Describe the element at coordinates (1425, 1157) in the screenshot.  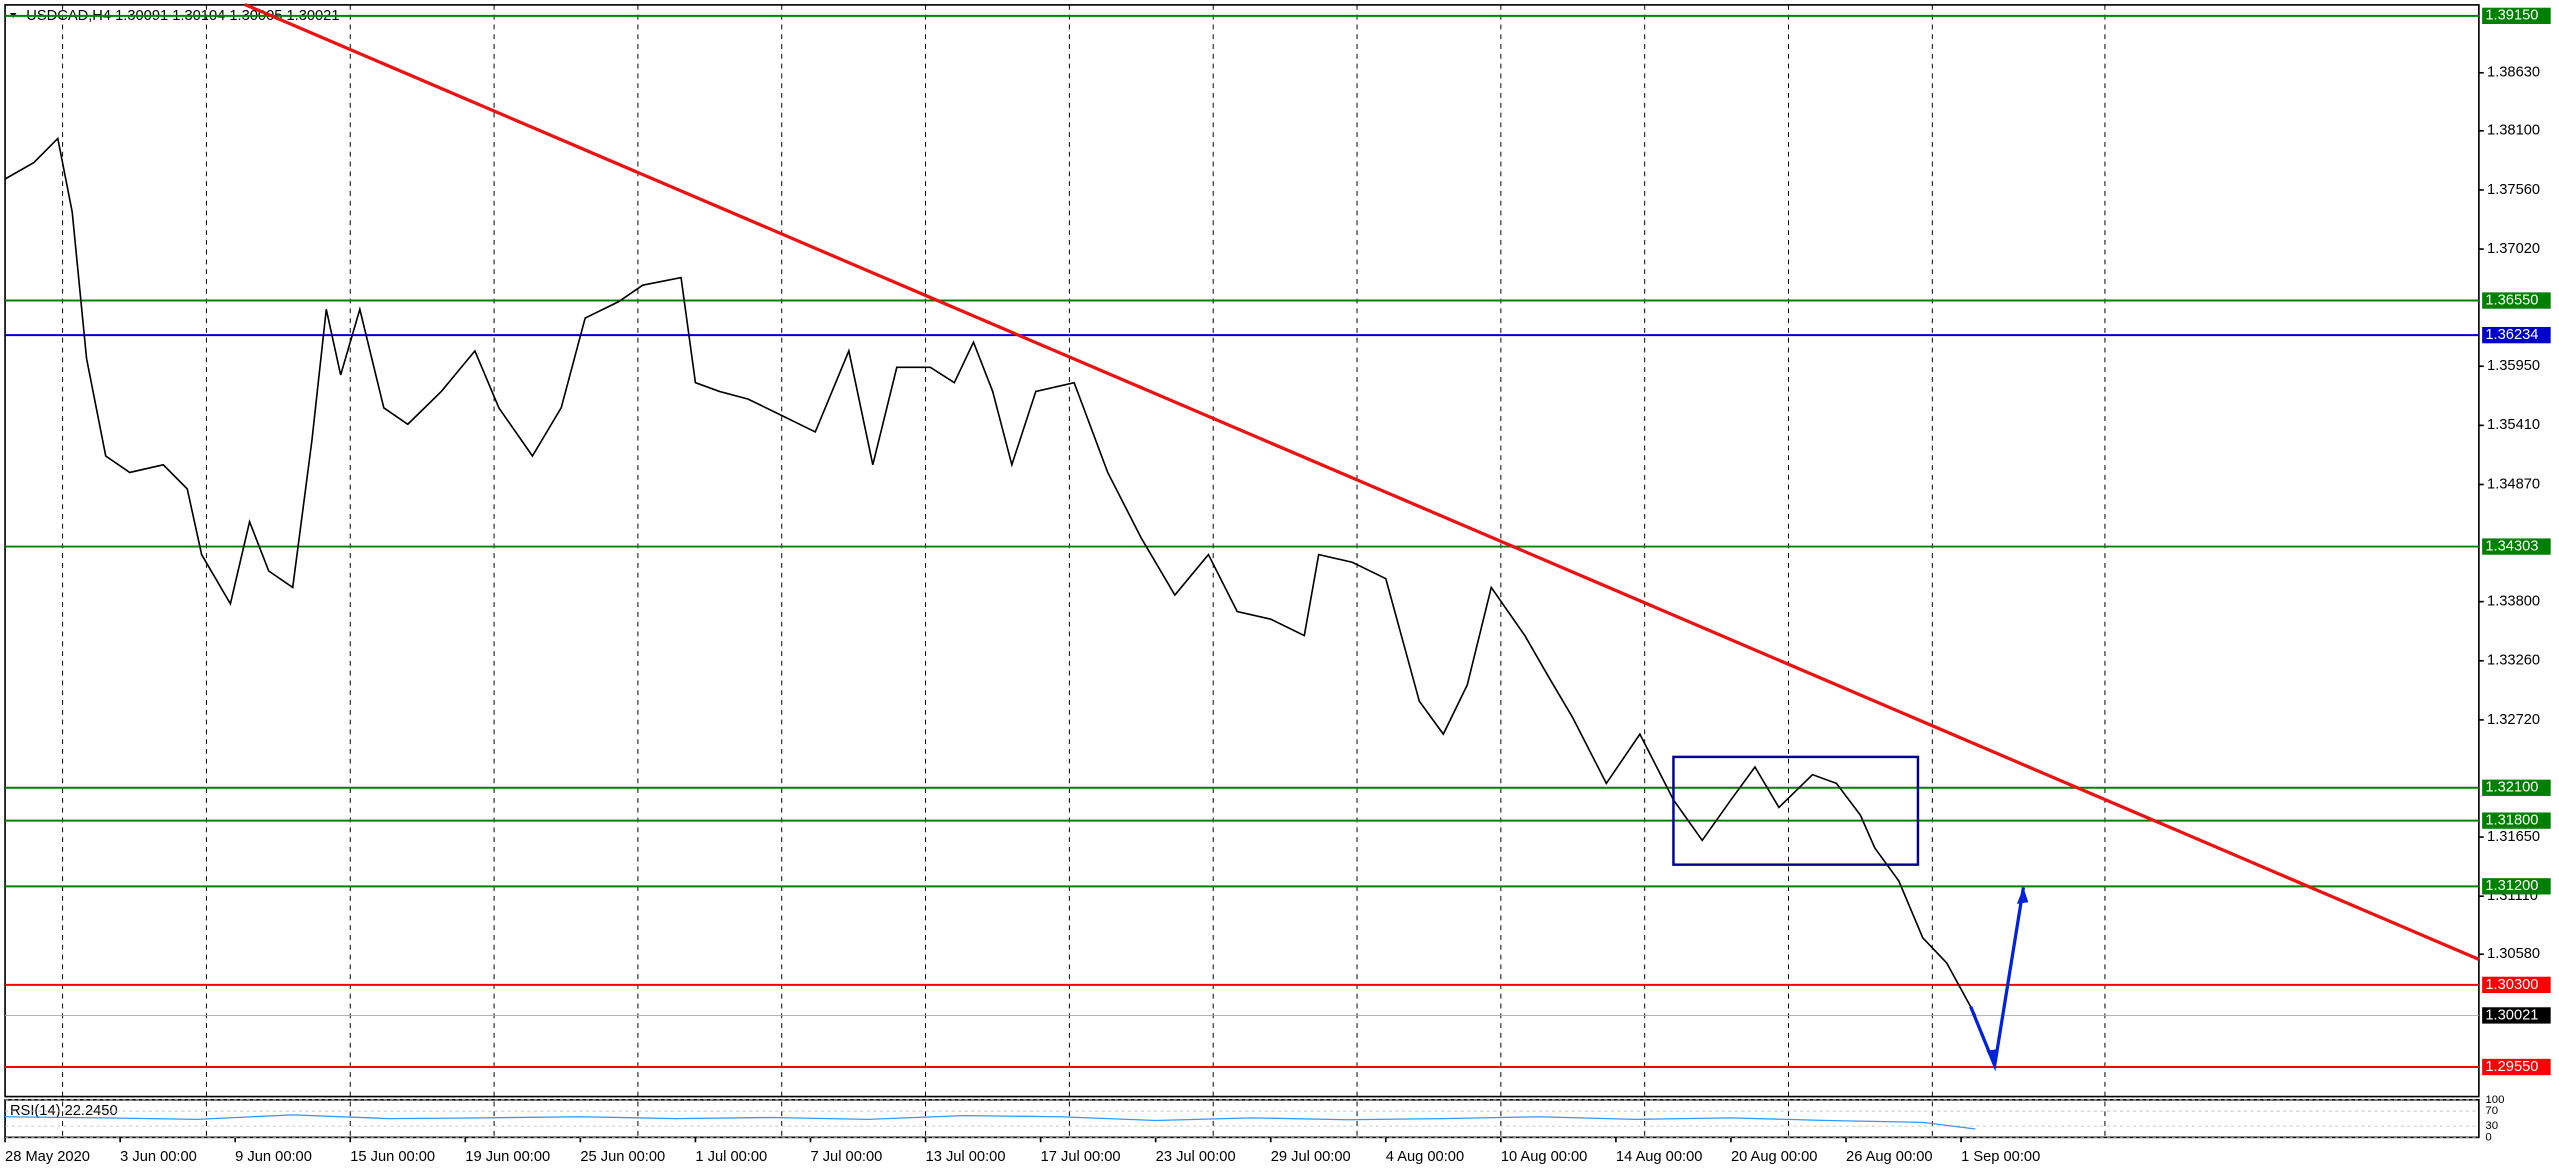
I see `x-tick-label: 4 Aug 00:00` at that location.